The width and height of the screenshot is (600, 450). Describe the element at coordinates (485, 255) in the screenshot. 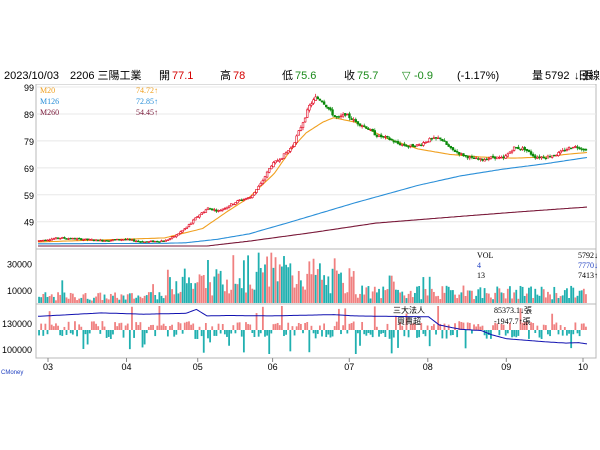

I see `volume-legend-name: VOL` at that location.